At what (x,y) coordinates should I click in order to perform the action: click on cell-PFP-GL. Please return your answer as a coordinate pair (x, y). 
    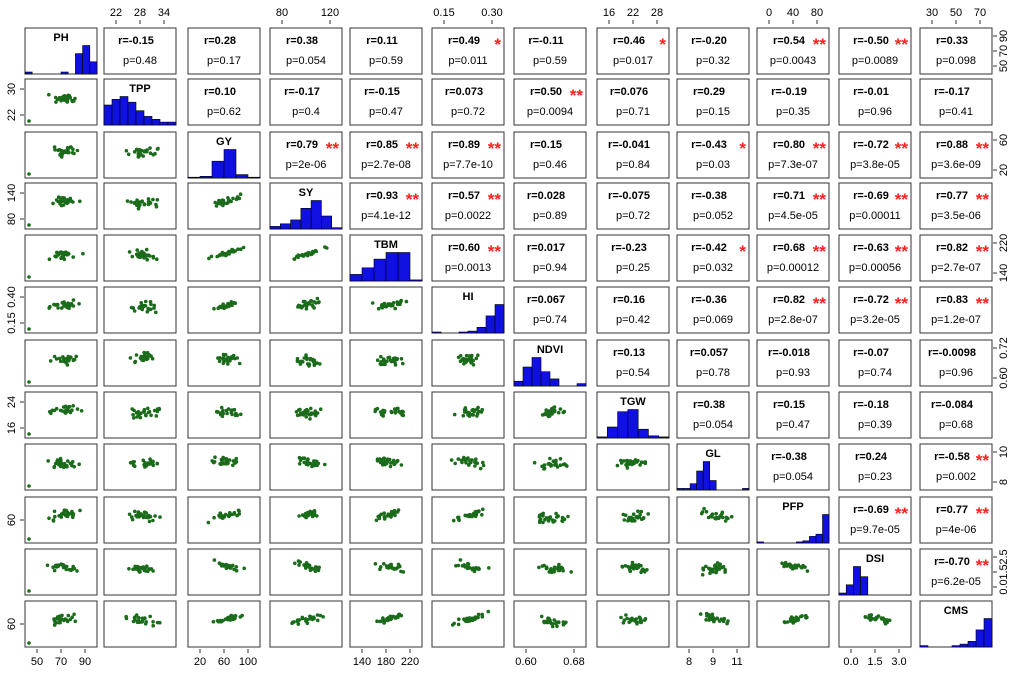
    Looking at the image, I should click on (713, 520).